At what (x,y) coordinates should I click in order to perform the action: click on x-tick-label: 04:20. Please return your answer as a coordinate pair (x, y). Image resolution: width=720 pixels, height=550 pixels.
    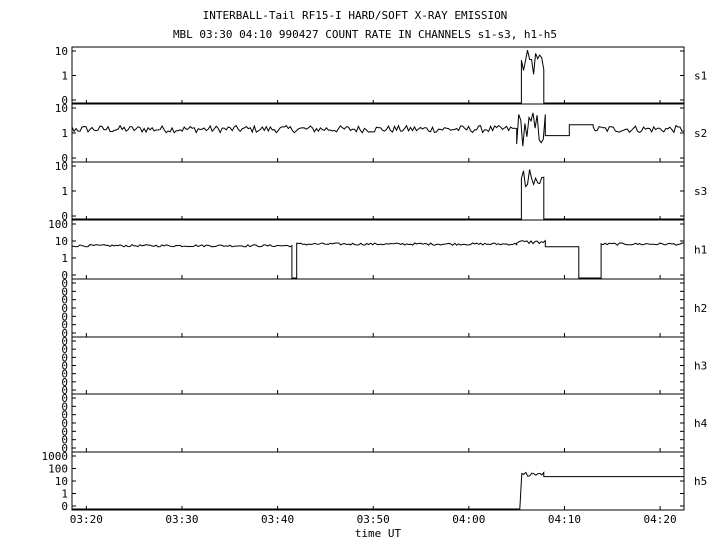
    Looking at the image, I should click on (660, 519).